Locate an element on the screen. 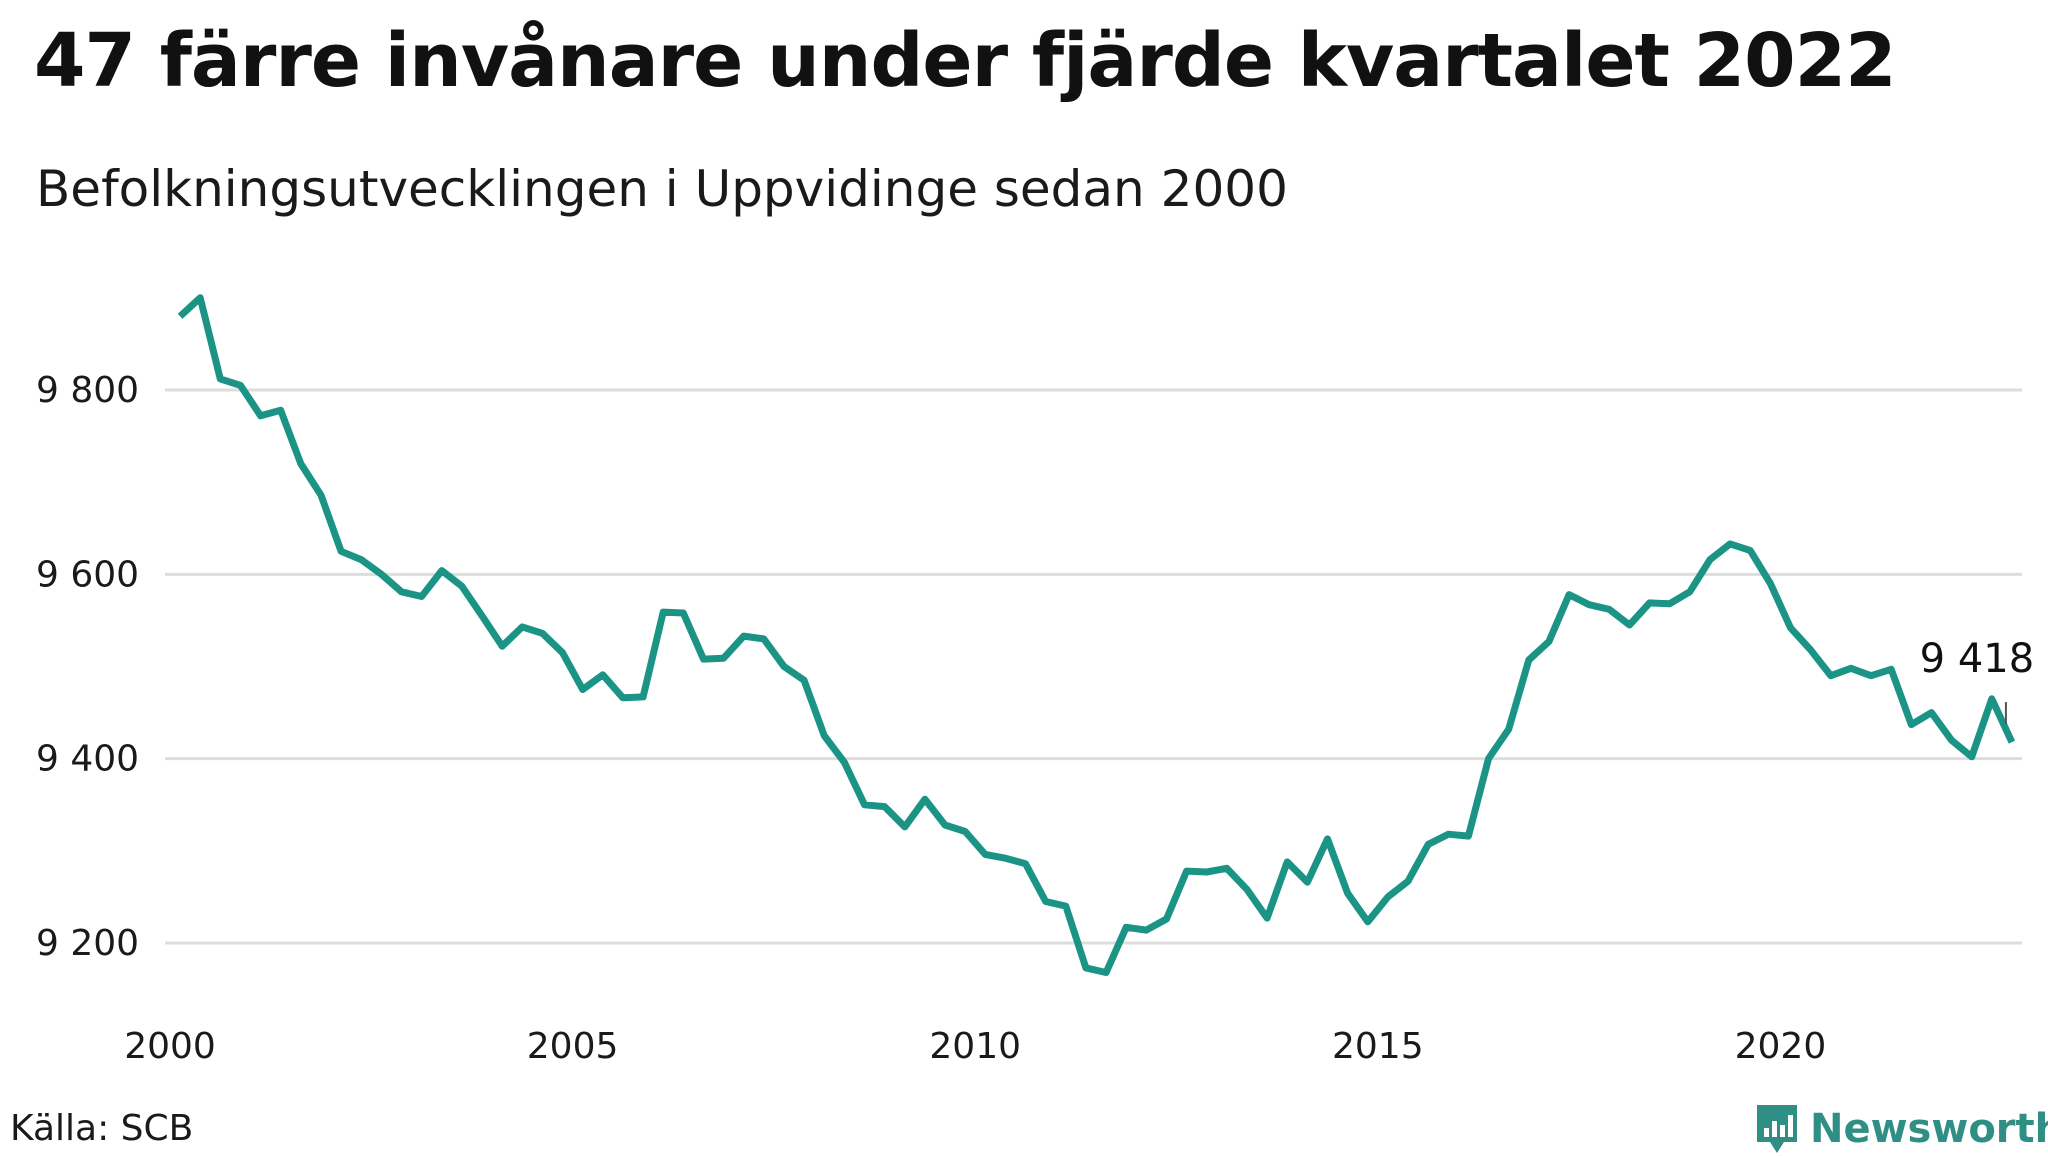 This screenshot has height=1156, width=2048. x-axis-ticks: 2000 2005 2010 2015 2020 is located at coordinates (975, 1046).